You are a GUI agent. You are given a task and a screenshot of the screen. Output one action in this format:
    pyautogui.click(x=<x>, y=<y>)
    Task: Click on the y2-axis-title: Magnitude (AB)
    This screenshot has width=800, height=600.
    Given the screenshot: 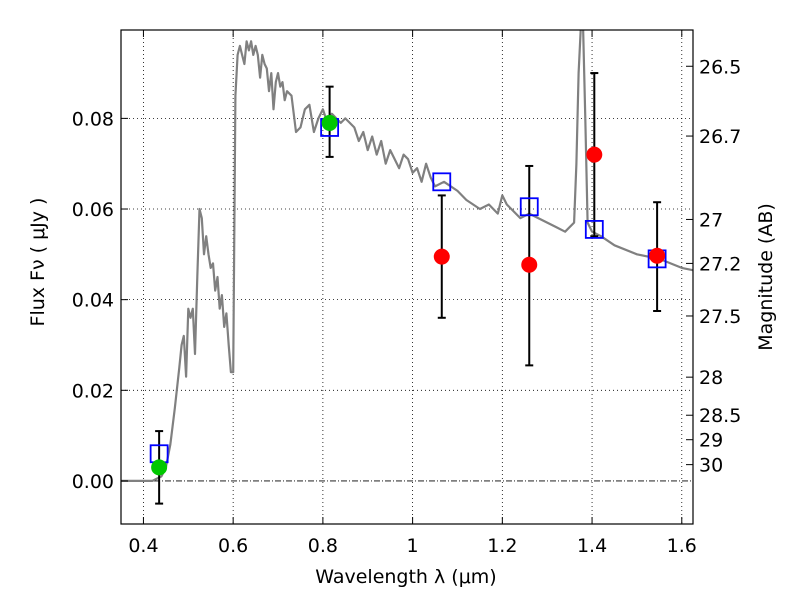 What is the action you would take?
    pyautogui.click(x=766, y=277)
    